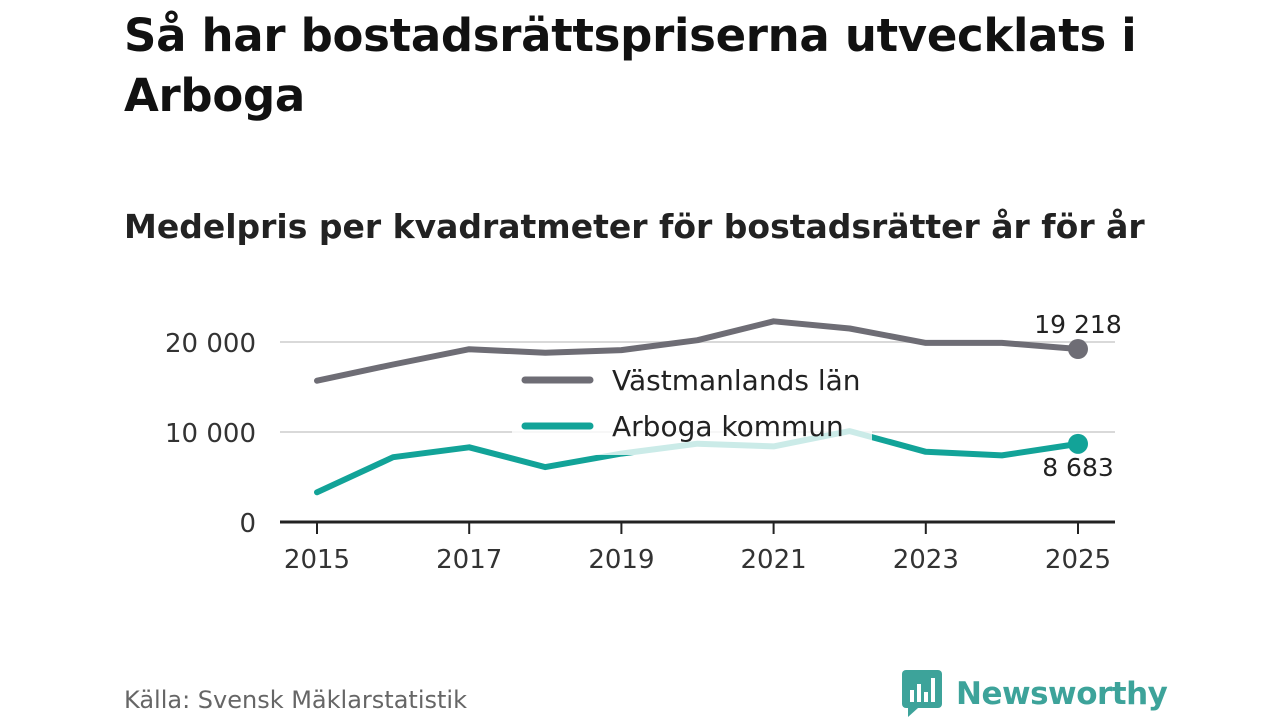 The image size is (1280, 720). I want to click on series-line-vastmanland, so click(697, 351).